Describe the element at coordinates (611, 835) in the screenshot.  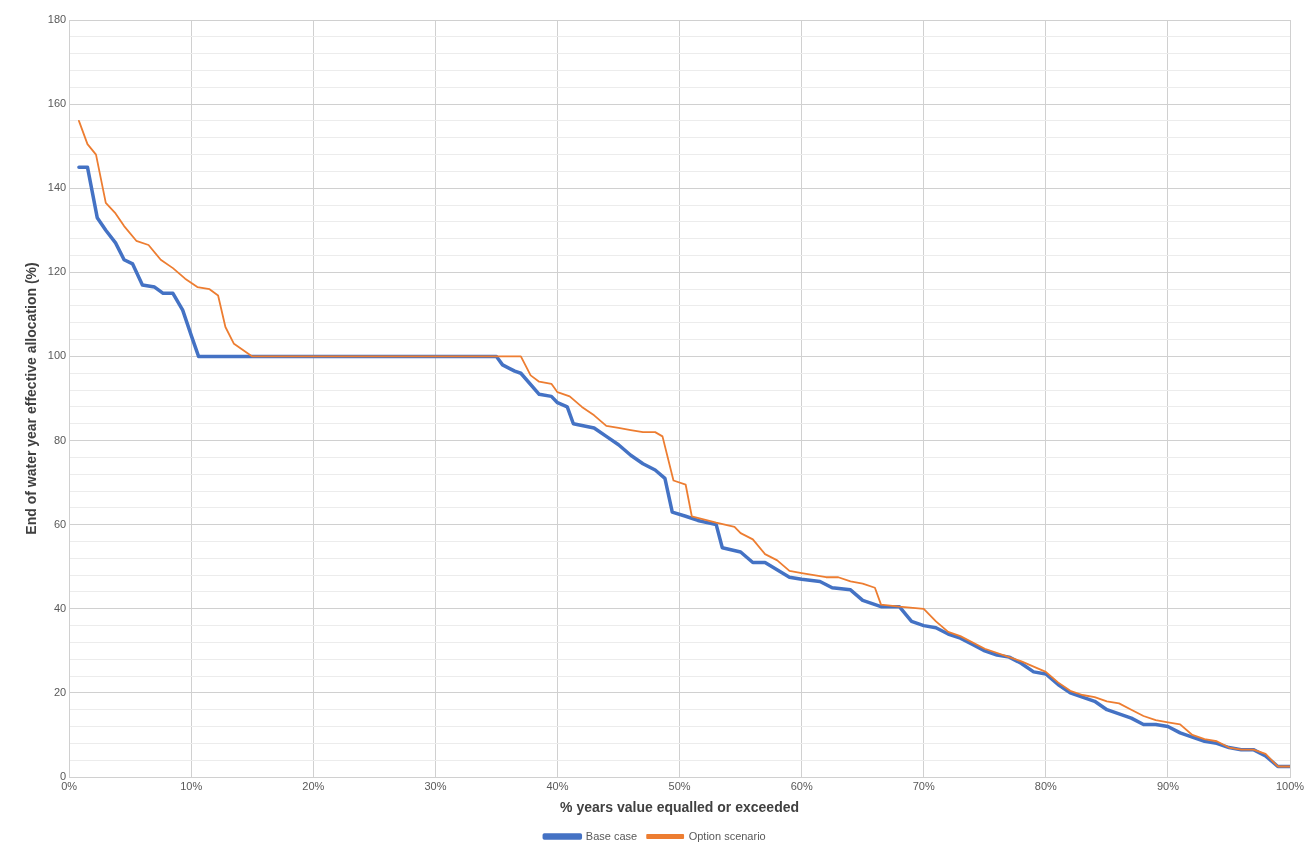
I see `legend-label: Base case` at that location.